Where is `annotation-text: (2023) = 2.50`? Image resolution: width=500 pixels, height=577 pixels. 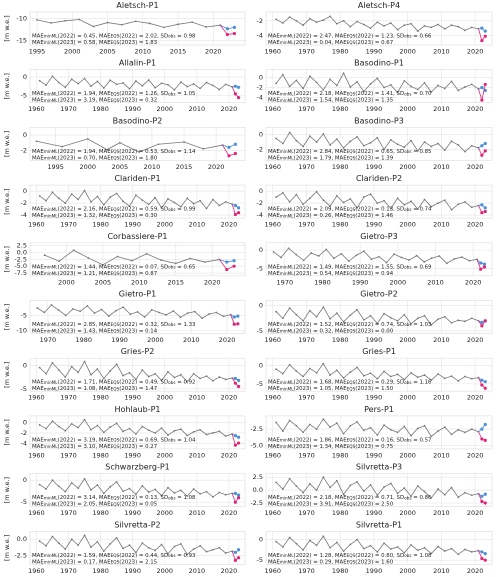 annotation-text: (2023) = 2.50 is located at coordinates (374, 504).